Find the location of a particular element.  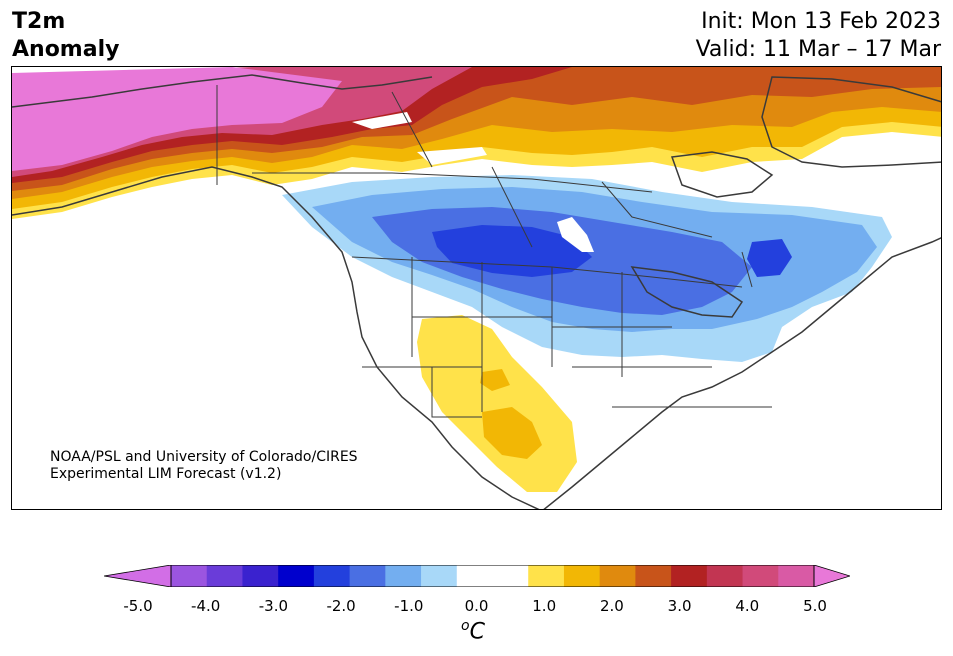

colorbar-tick-label: 0.0 is located at coordinates (476, 606).